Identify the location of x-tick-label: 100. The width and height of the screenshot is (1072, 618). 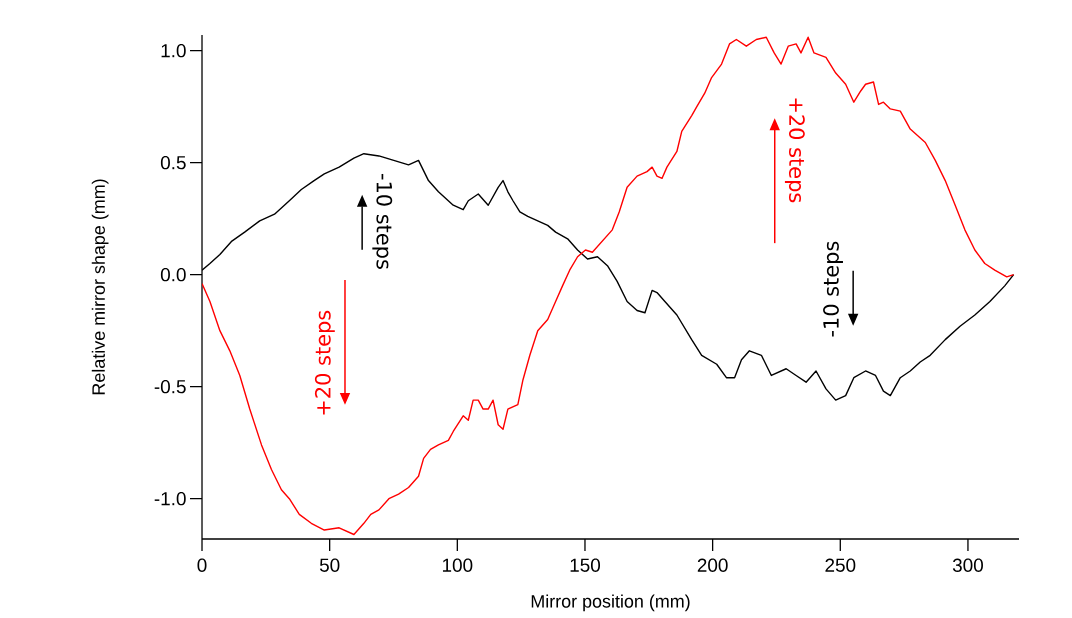
(457, 565).